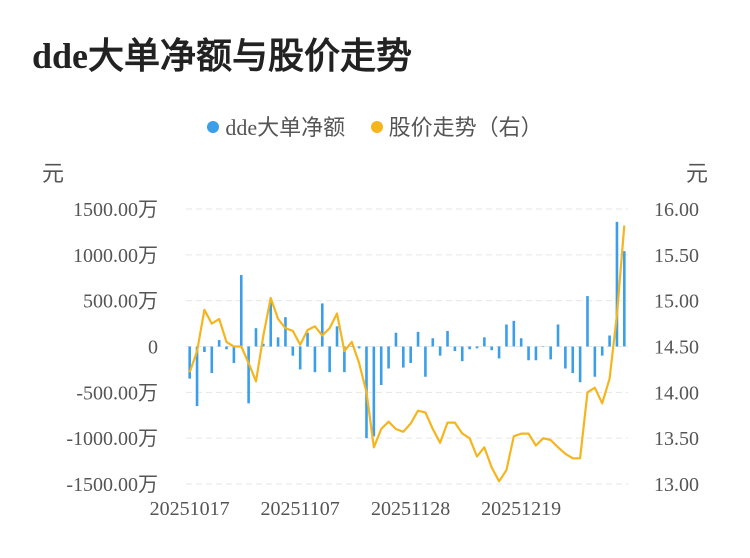 The height and width of the screenshot is (558, 750). I want to click on legend-dot-dde, so click(213, 127).